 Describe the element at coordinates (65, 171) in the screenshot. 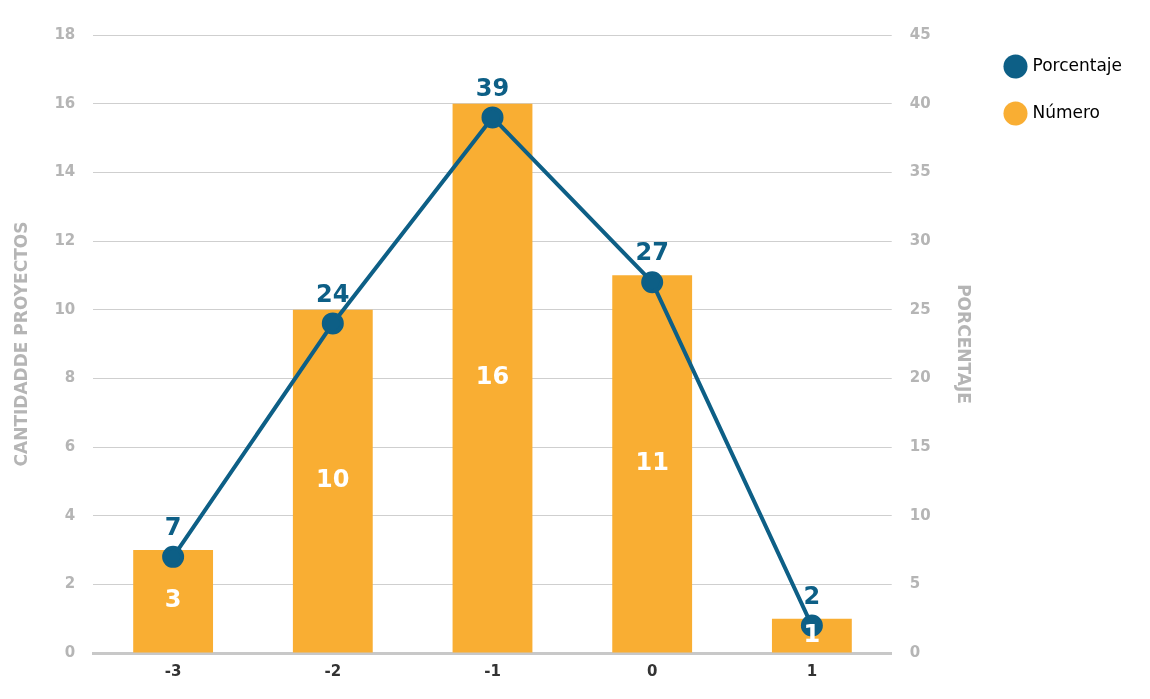

I see `y-tick-label: 14` at that location.